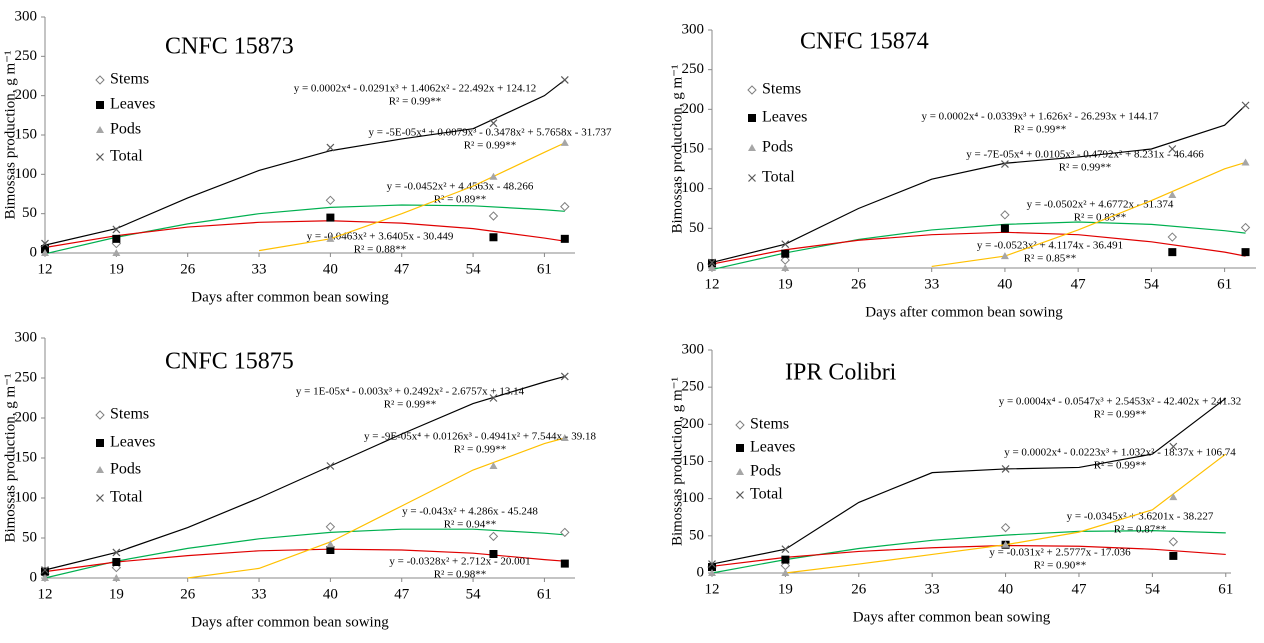 This screenshot has height=643, width=1264. What do you see at coordinates (932, 589) in the screenshot?
I see `x-tick-label: 33` at bounding box center [932, 589].